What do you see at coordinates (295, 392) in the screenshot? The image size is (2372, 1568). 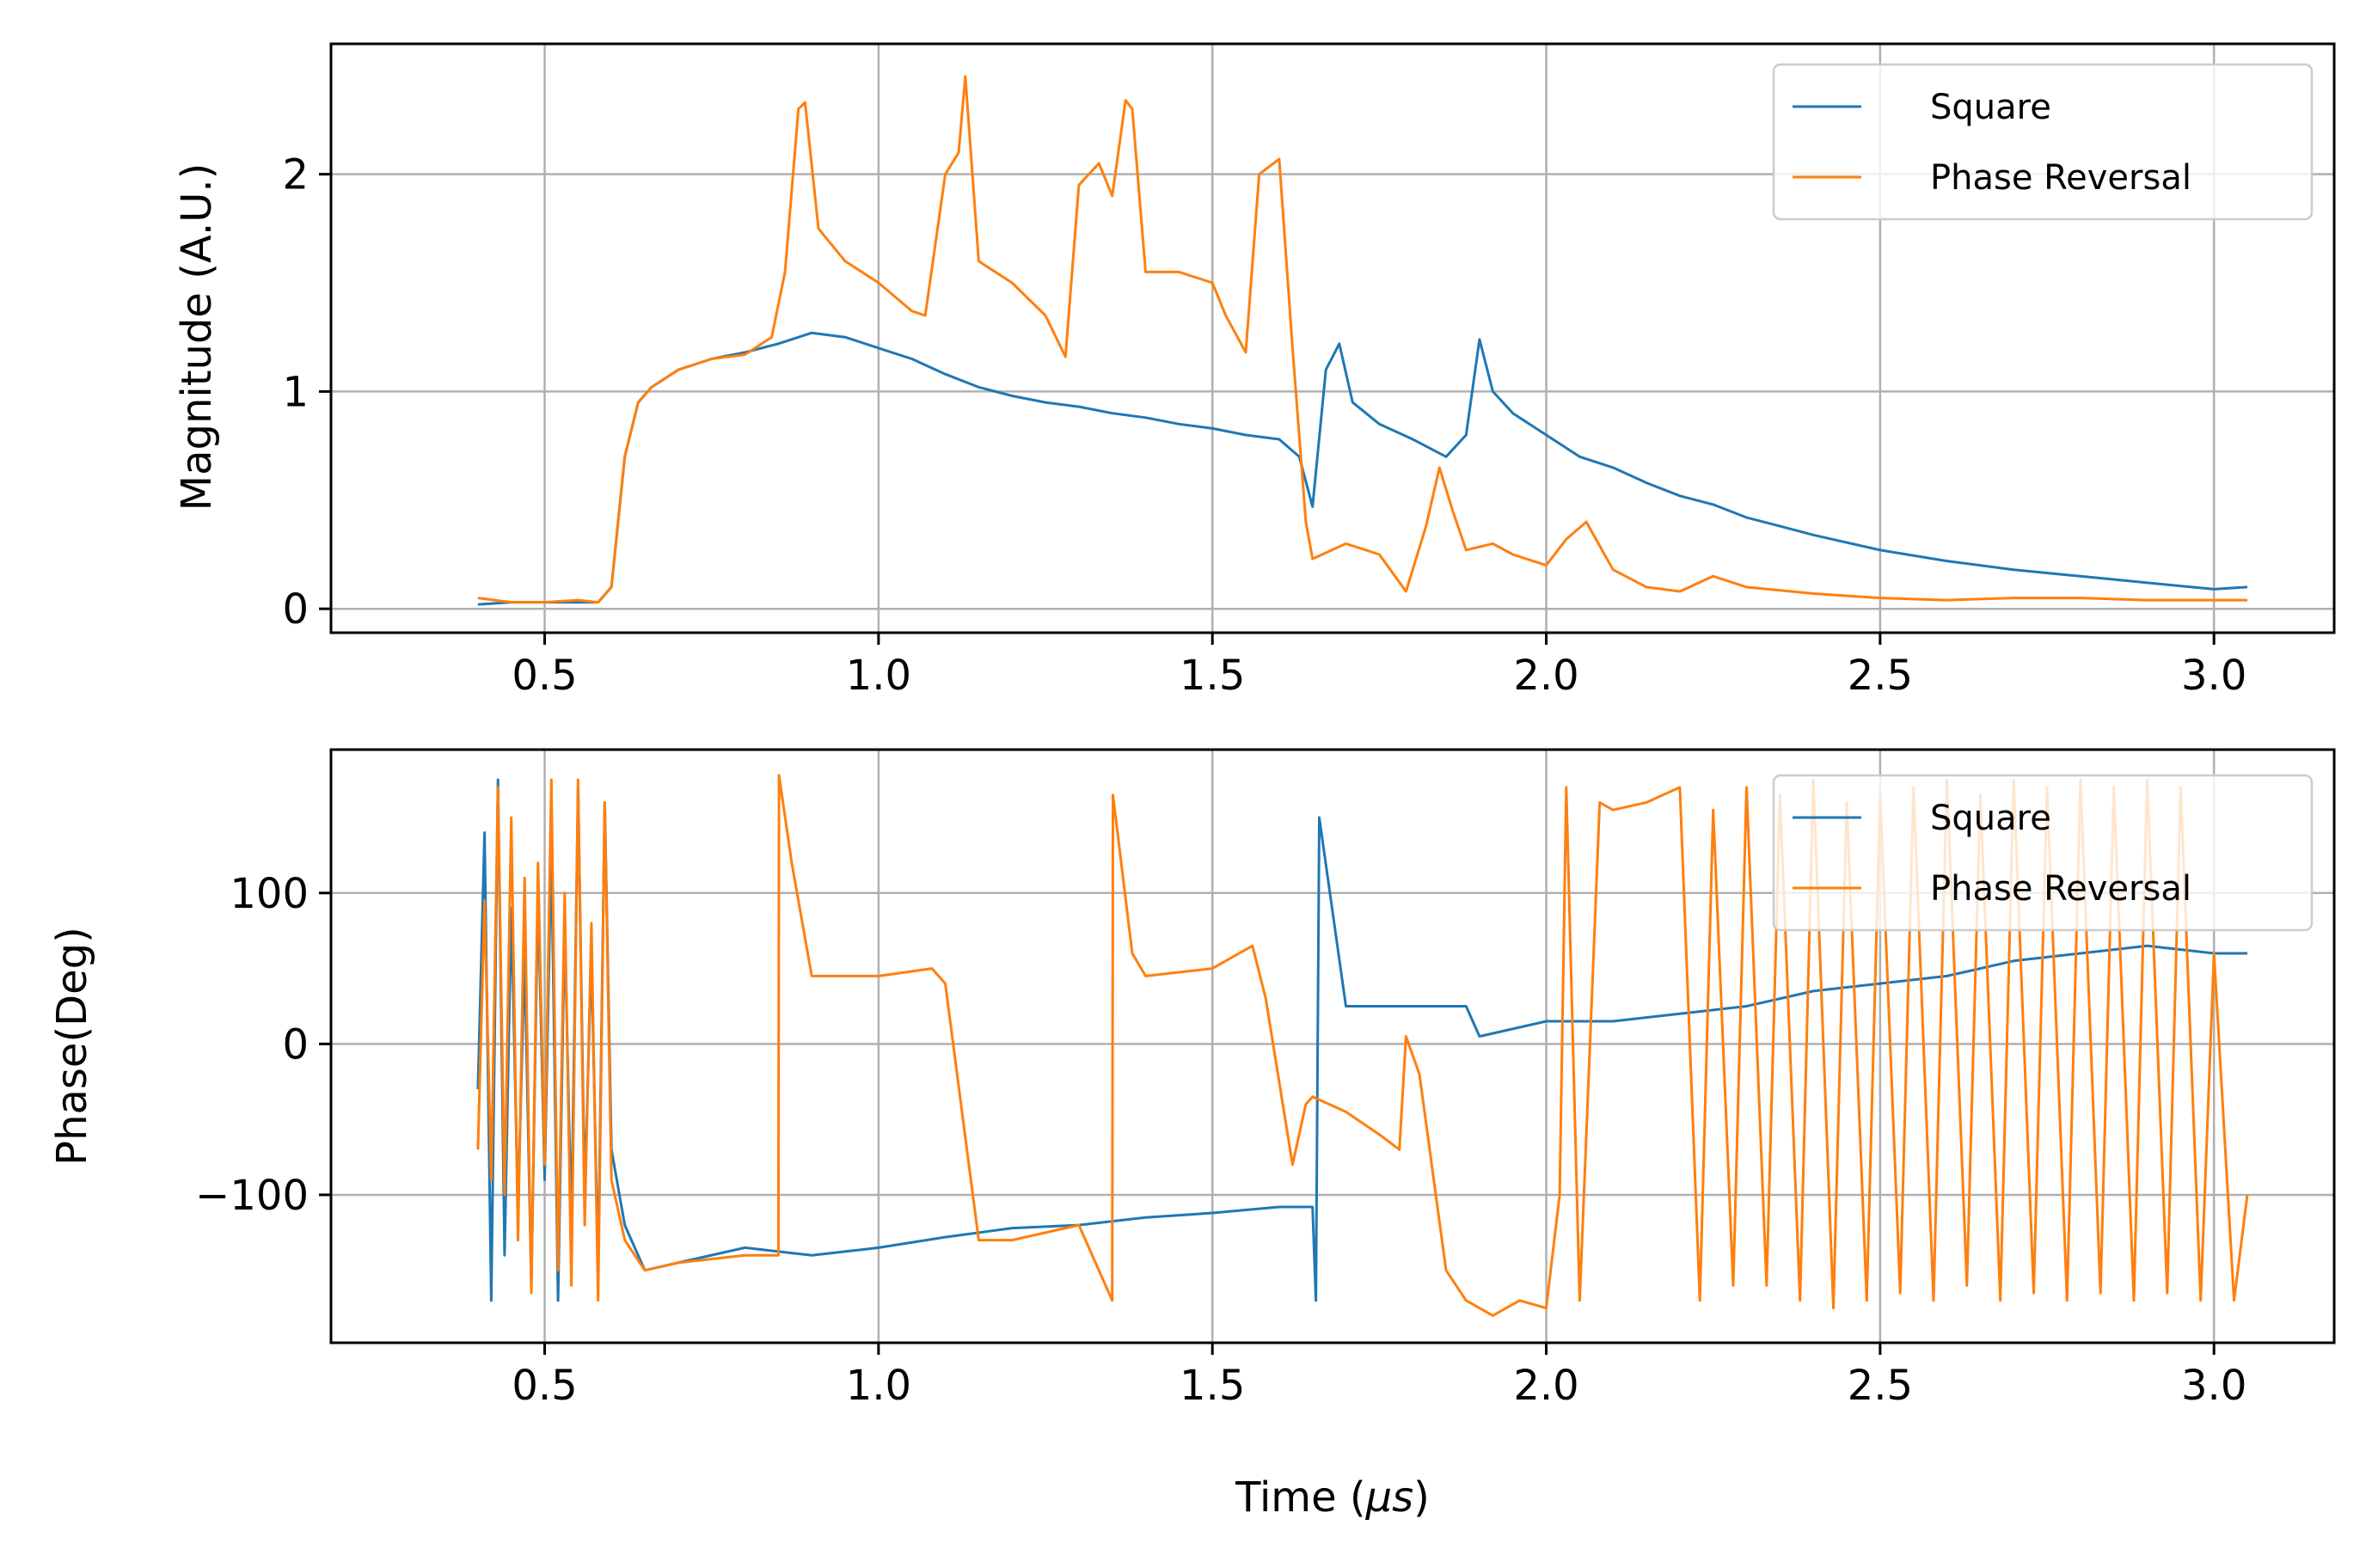 I see `y-tick-label: 1` at bounding box center [295, 392].